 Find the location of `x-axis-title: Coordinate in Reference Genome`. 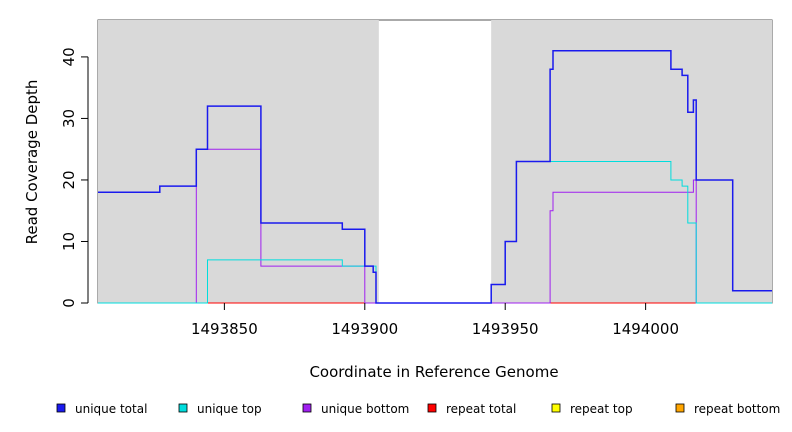

x-axis-title: Coordinate in Reference Genome is located at coordinates (433, 372).